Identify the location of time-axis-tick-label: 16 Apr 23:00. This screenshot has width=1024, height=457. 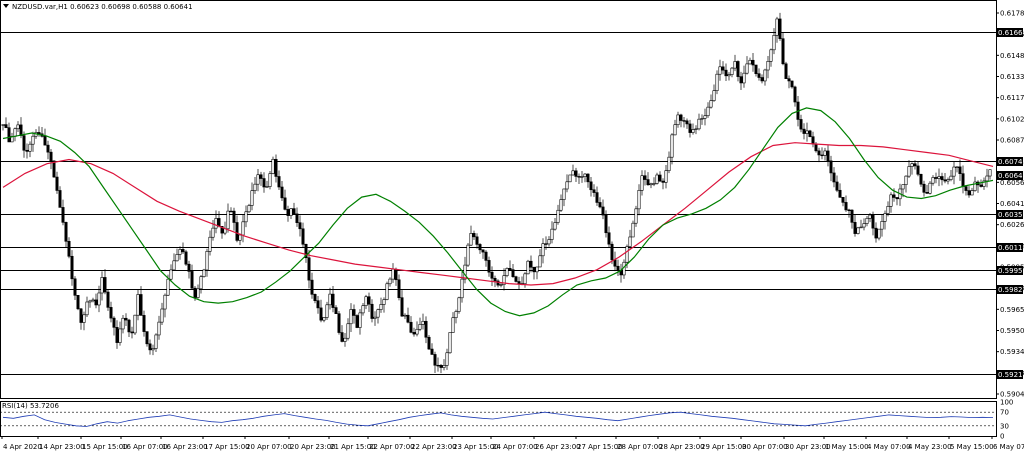
(185, 447).